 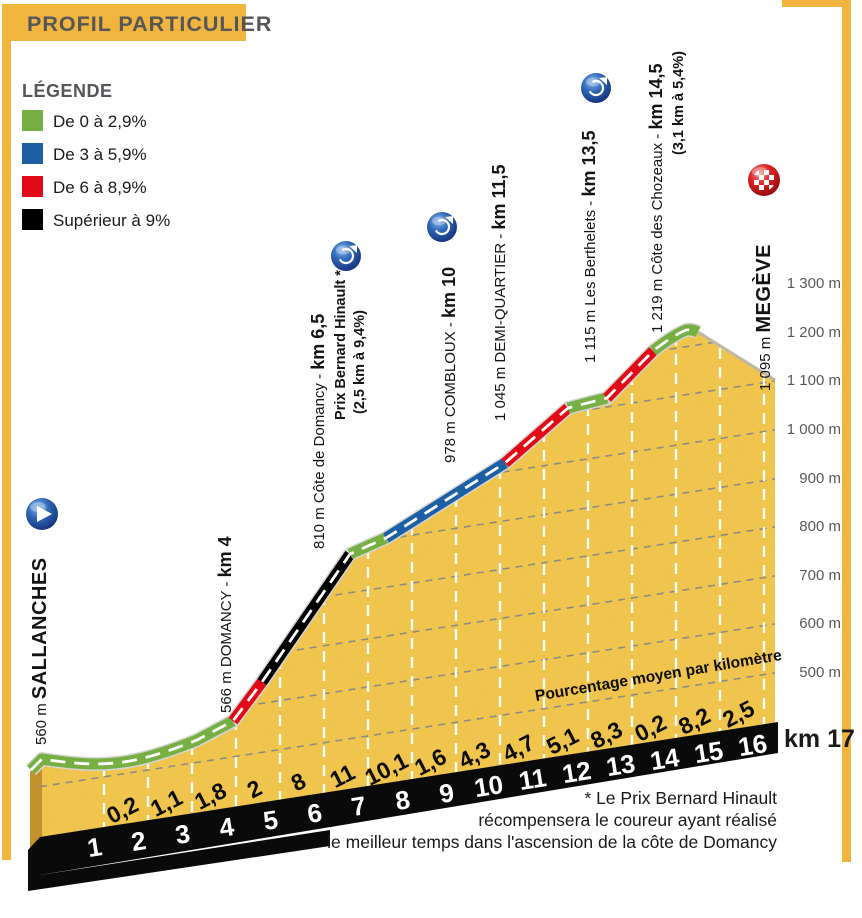 What do you see at coordinates (533, 779) in the screenshot?
I see `km-number: 11` at bounding box center [533, 779].